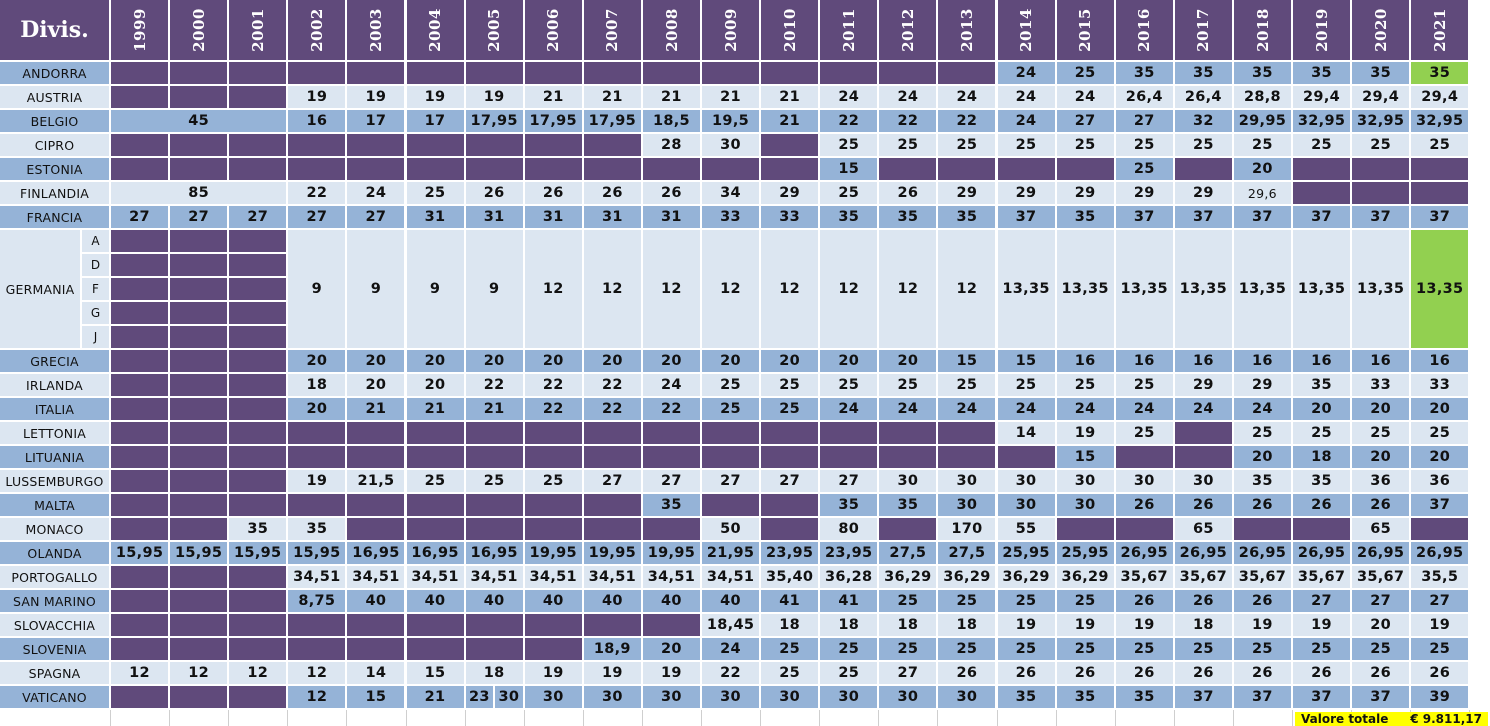 Image resolution: width=1490 pixels, height=726 pixels. I want to click on year-header: 2021, so click(1440, 30).